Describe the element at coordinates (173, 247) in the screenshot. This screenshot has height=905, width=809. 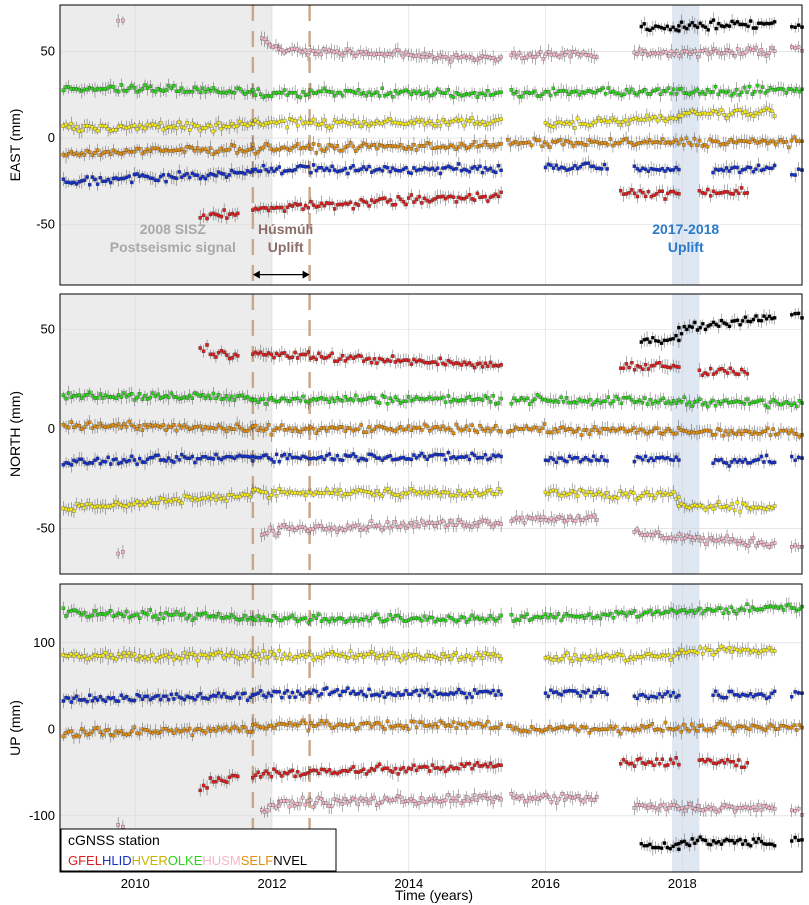
I see `annotation-line: Postseismic signal` at that location.